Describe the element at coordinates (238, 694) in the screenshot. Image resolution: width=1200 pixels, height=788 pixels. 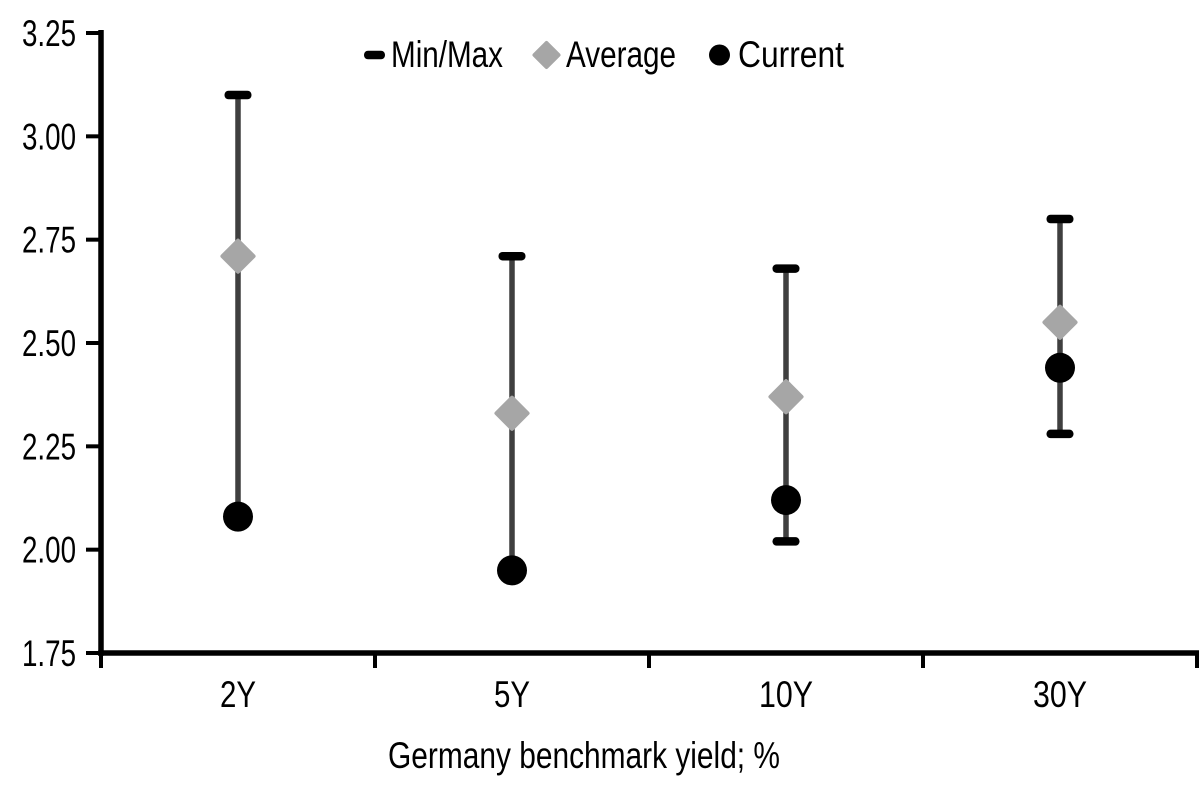
I see `x-tick-label: 2Y` at that location.